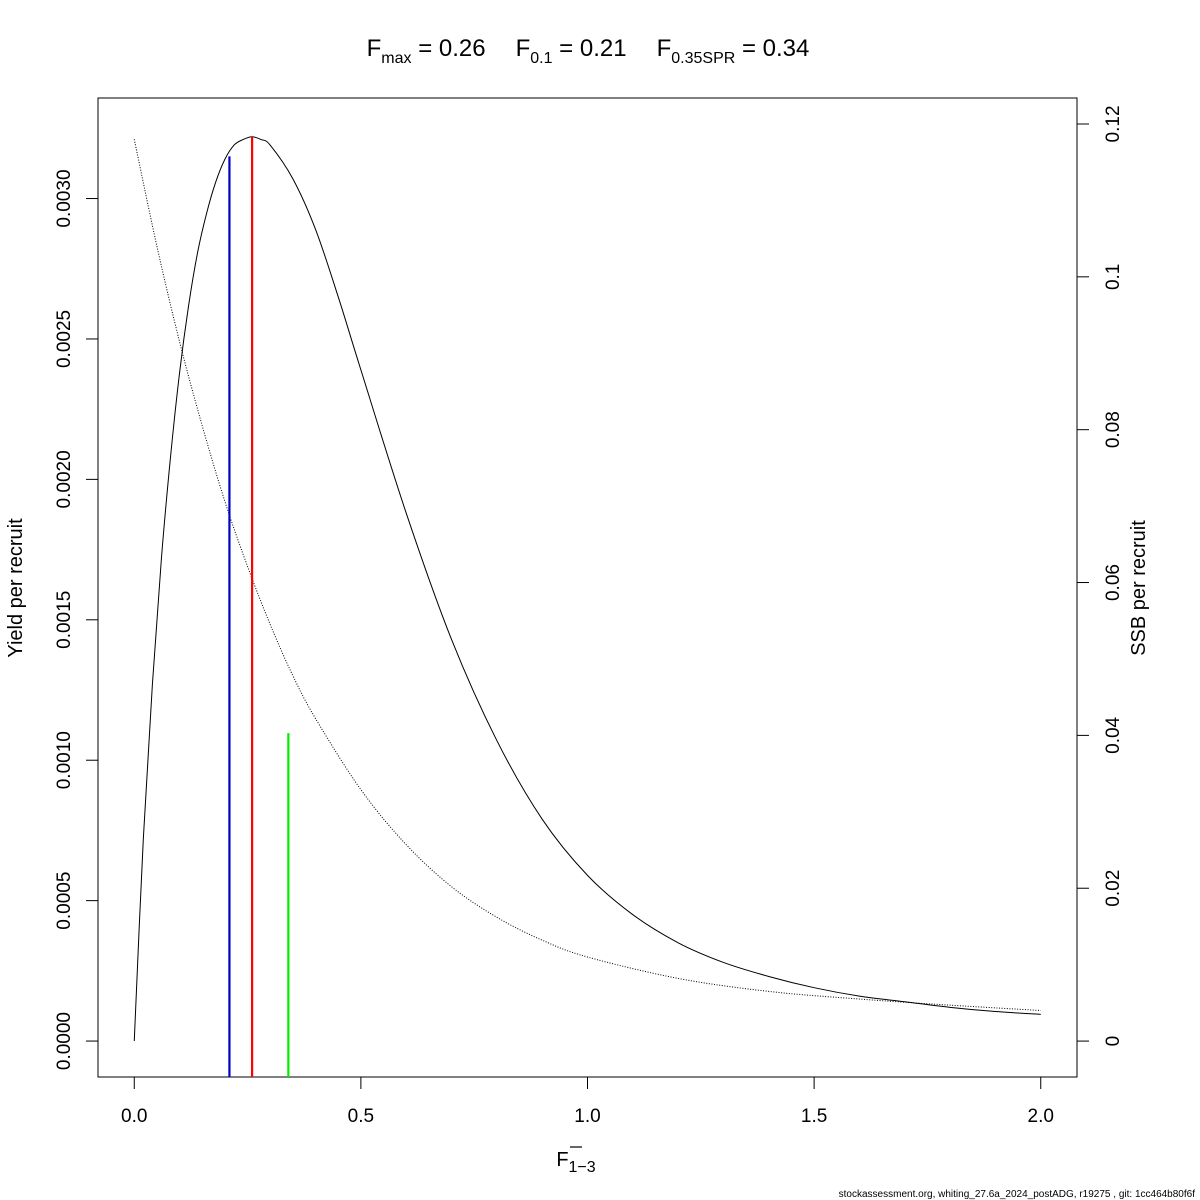 The width and height of the screenshot is (1200, 1200). Describe the element at coordinates (64, 901) in the screenshot. I see `y-left-tick-label: 0.0005` at that location.